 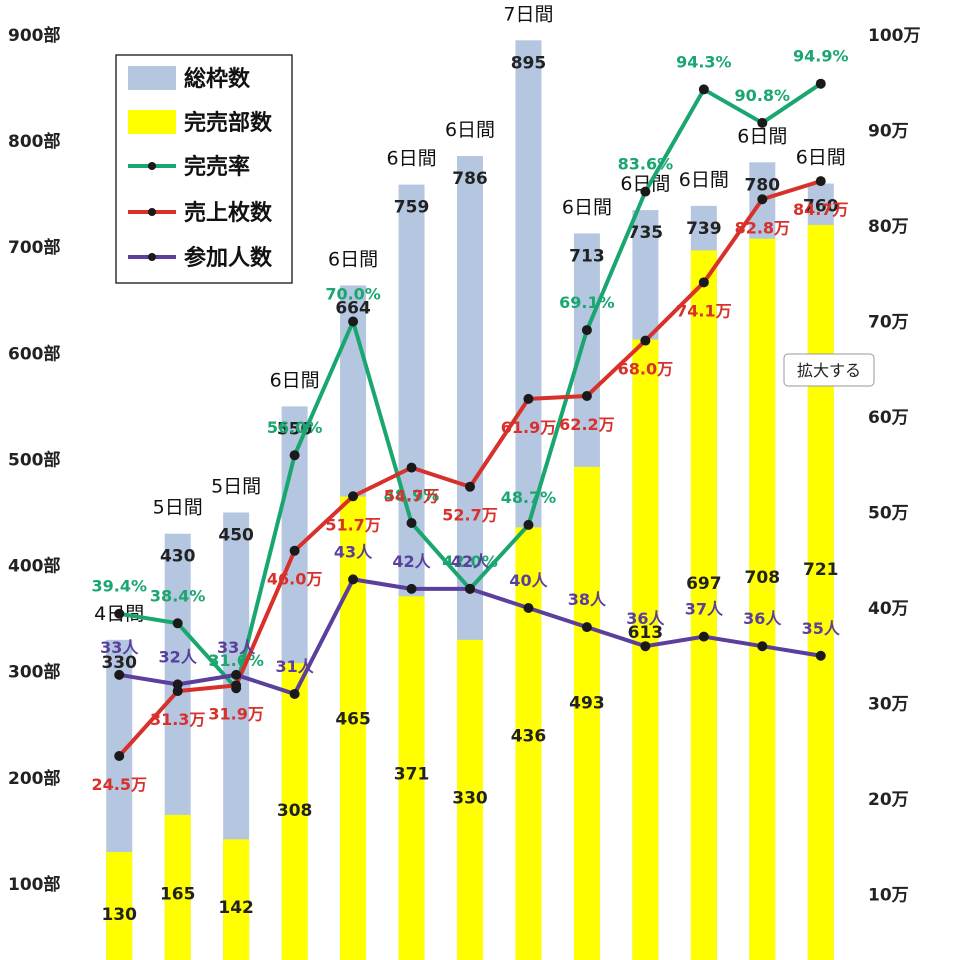 I want to click on y-right-tick-label: 80万, so click(x=888, y=227).